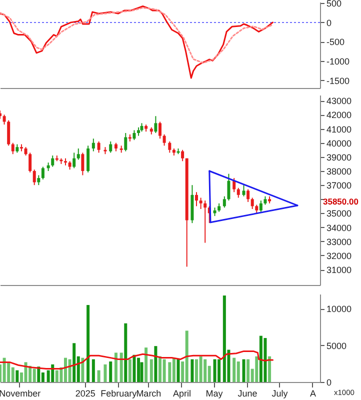 The image size is (361, 400). What do you see at coordinates (339, 171) in the screenshot?
I see `y-tick-label: 38000` at bounding box center [339, 171].